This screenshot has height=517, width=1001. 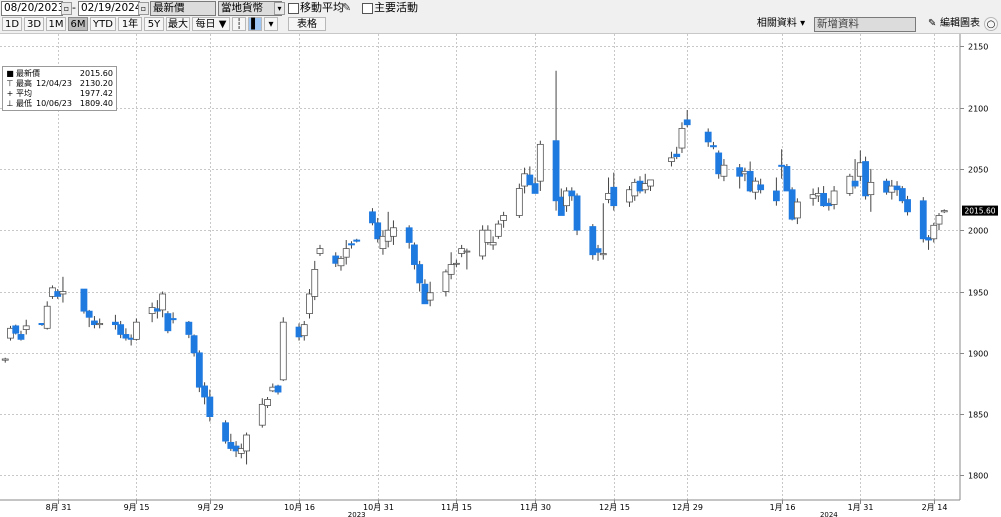 I want to click on y-tick-label: 2150, so click(x=978, y=47).